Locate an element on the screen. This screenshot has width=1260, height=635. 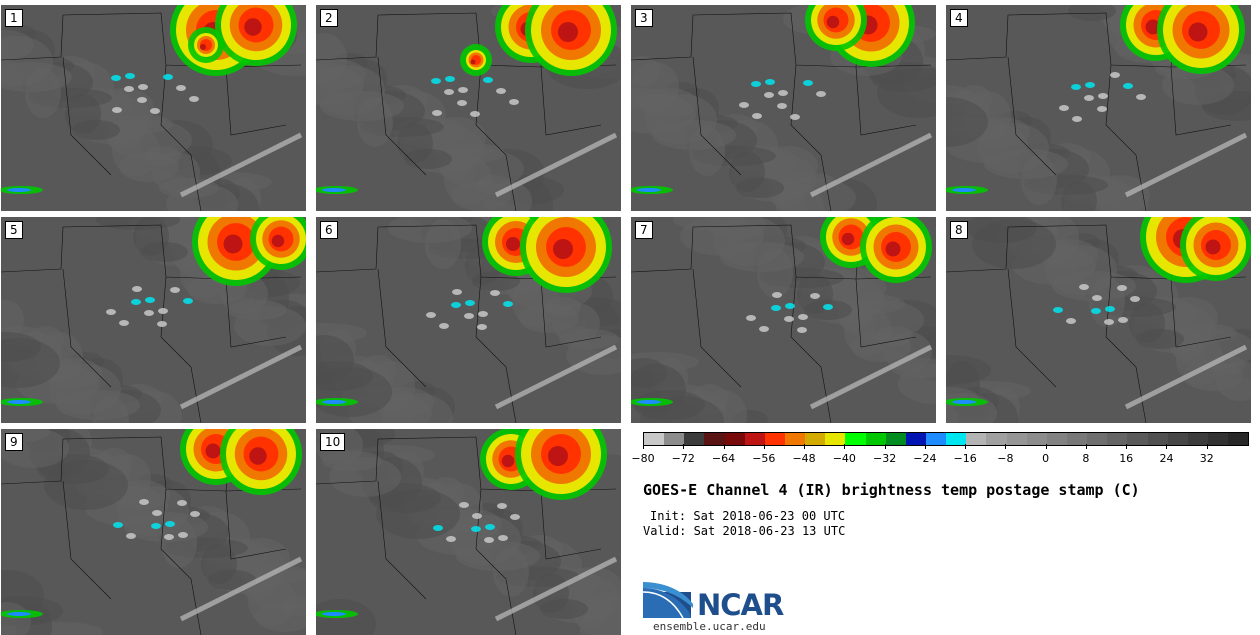
ncar-logo-text: NCAR is located at coordinates (740, 605).